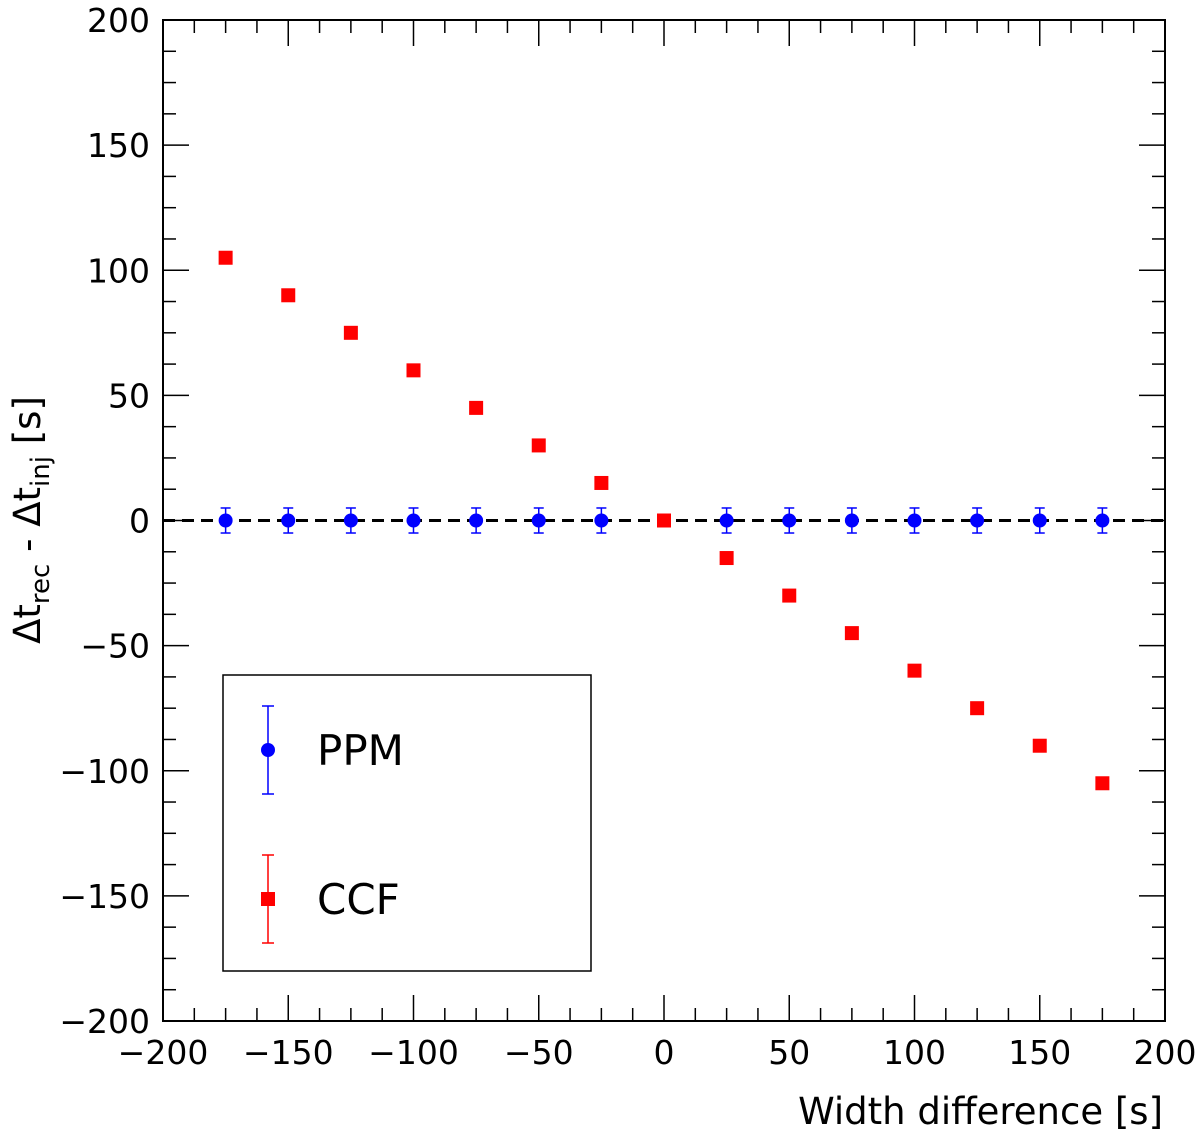 This screenshot has height=1142, width=1200. I want to click on legend-frame, so click(407, 823).